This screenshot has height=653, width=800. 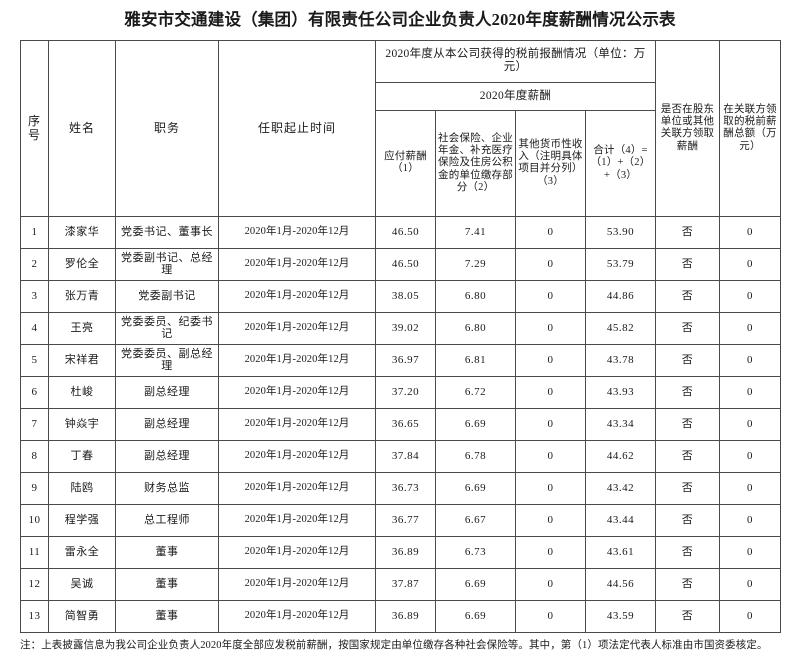 What do you see at coordinates (82, 520) in the screenshot?
I see `row-cell-name: 程学强` at bounding box center [82, 520].